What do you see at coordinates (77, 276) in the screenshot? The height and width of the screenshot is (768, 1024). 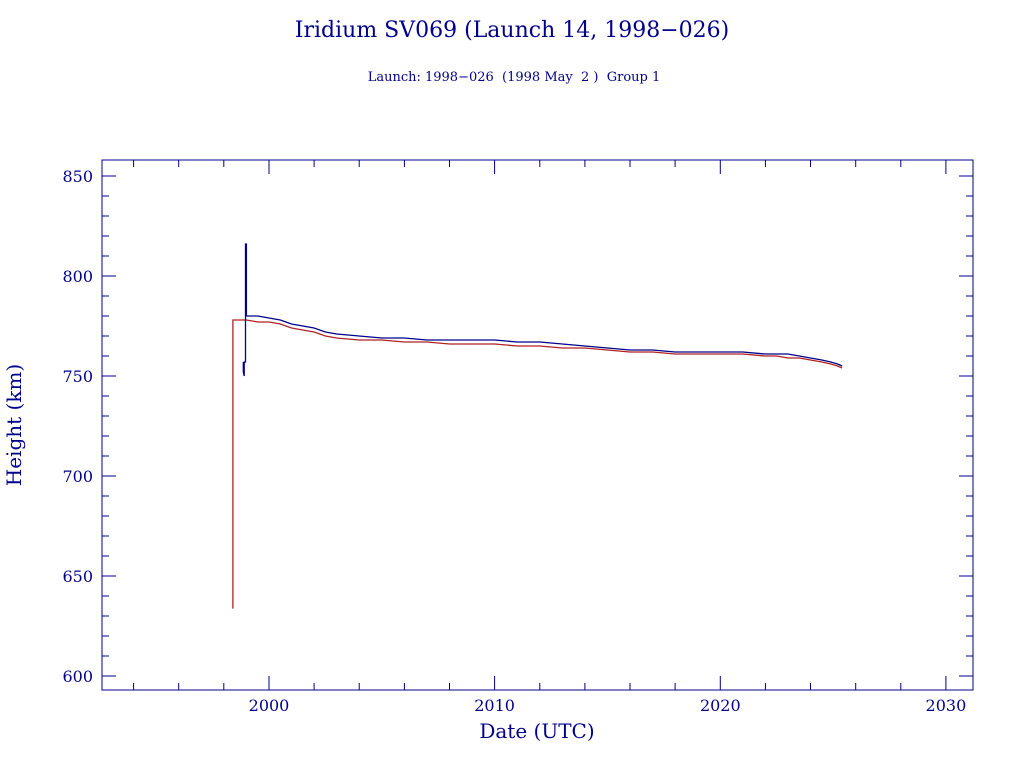 I see `y-tick-label: 800` at bounding box center [77, 276].